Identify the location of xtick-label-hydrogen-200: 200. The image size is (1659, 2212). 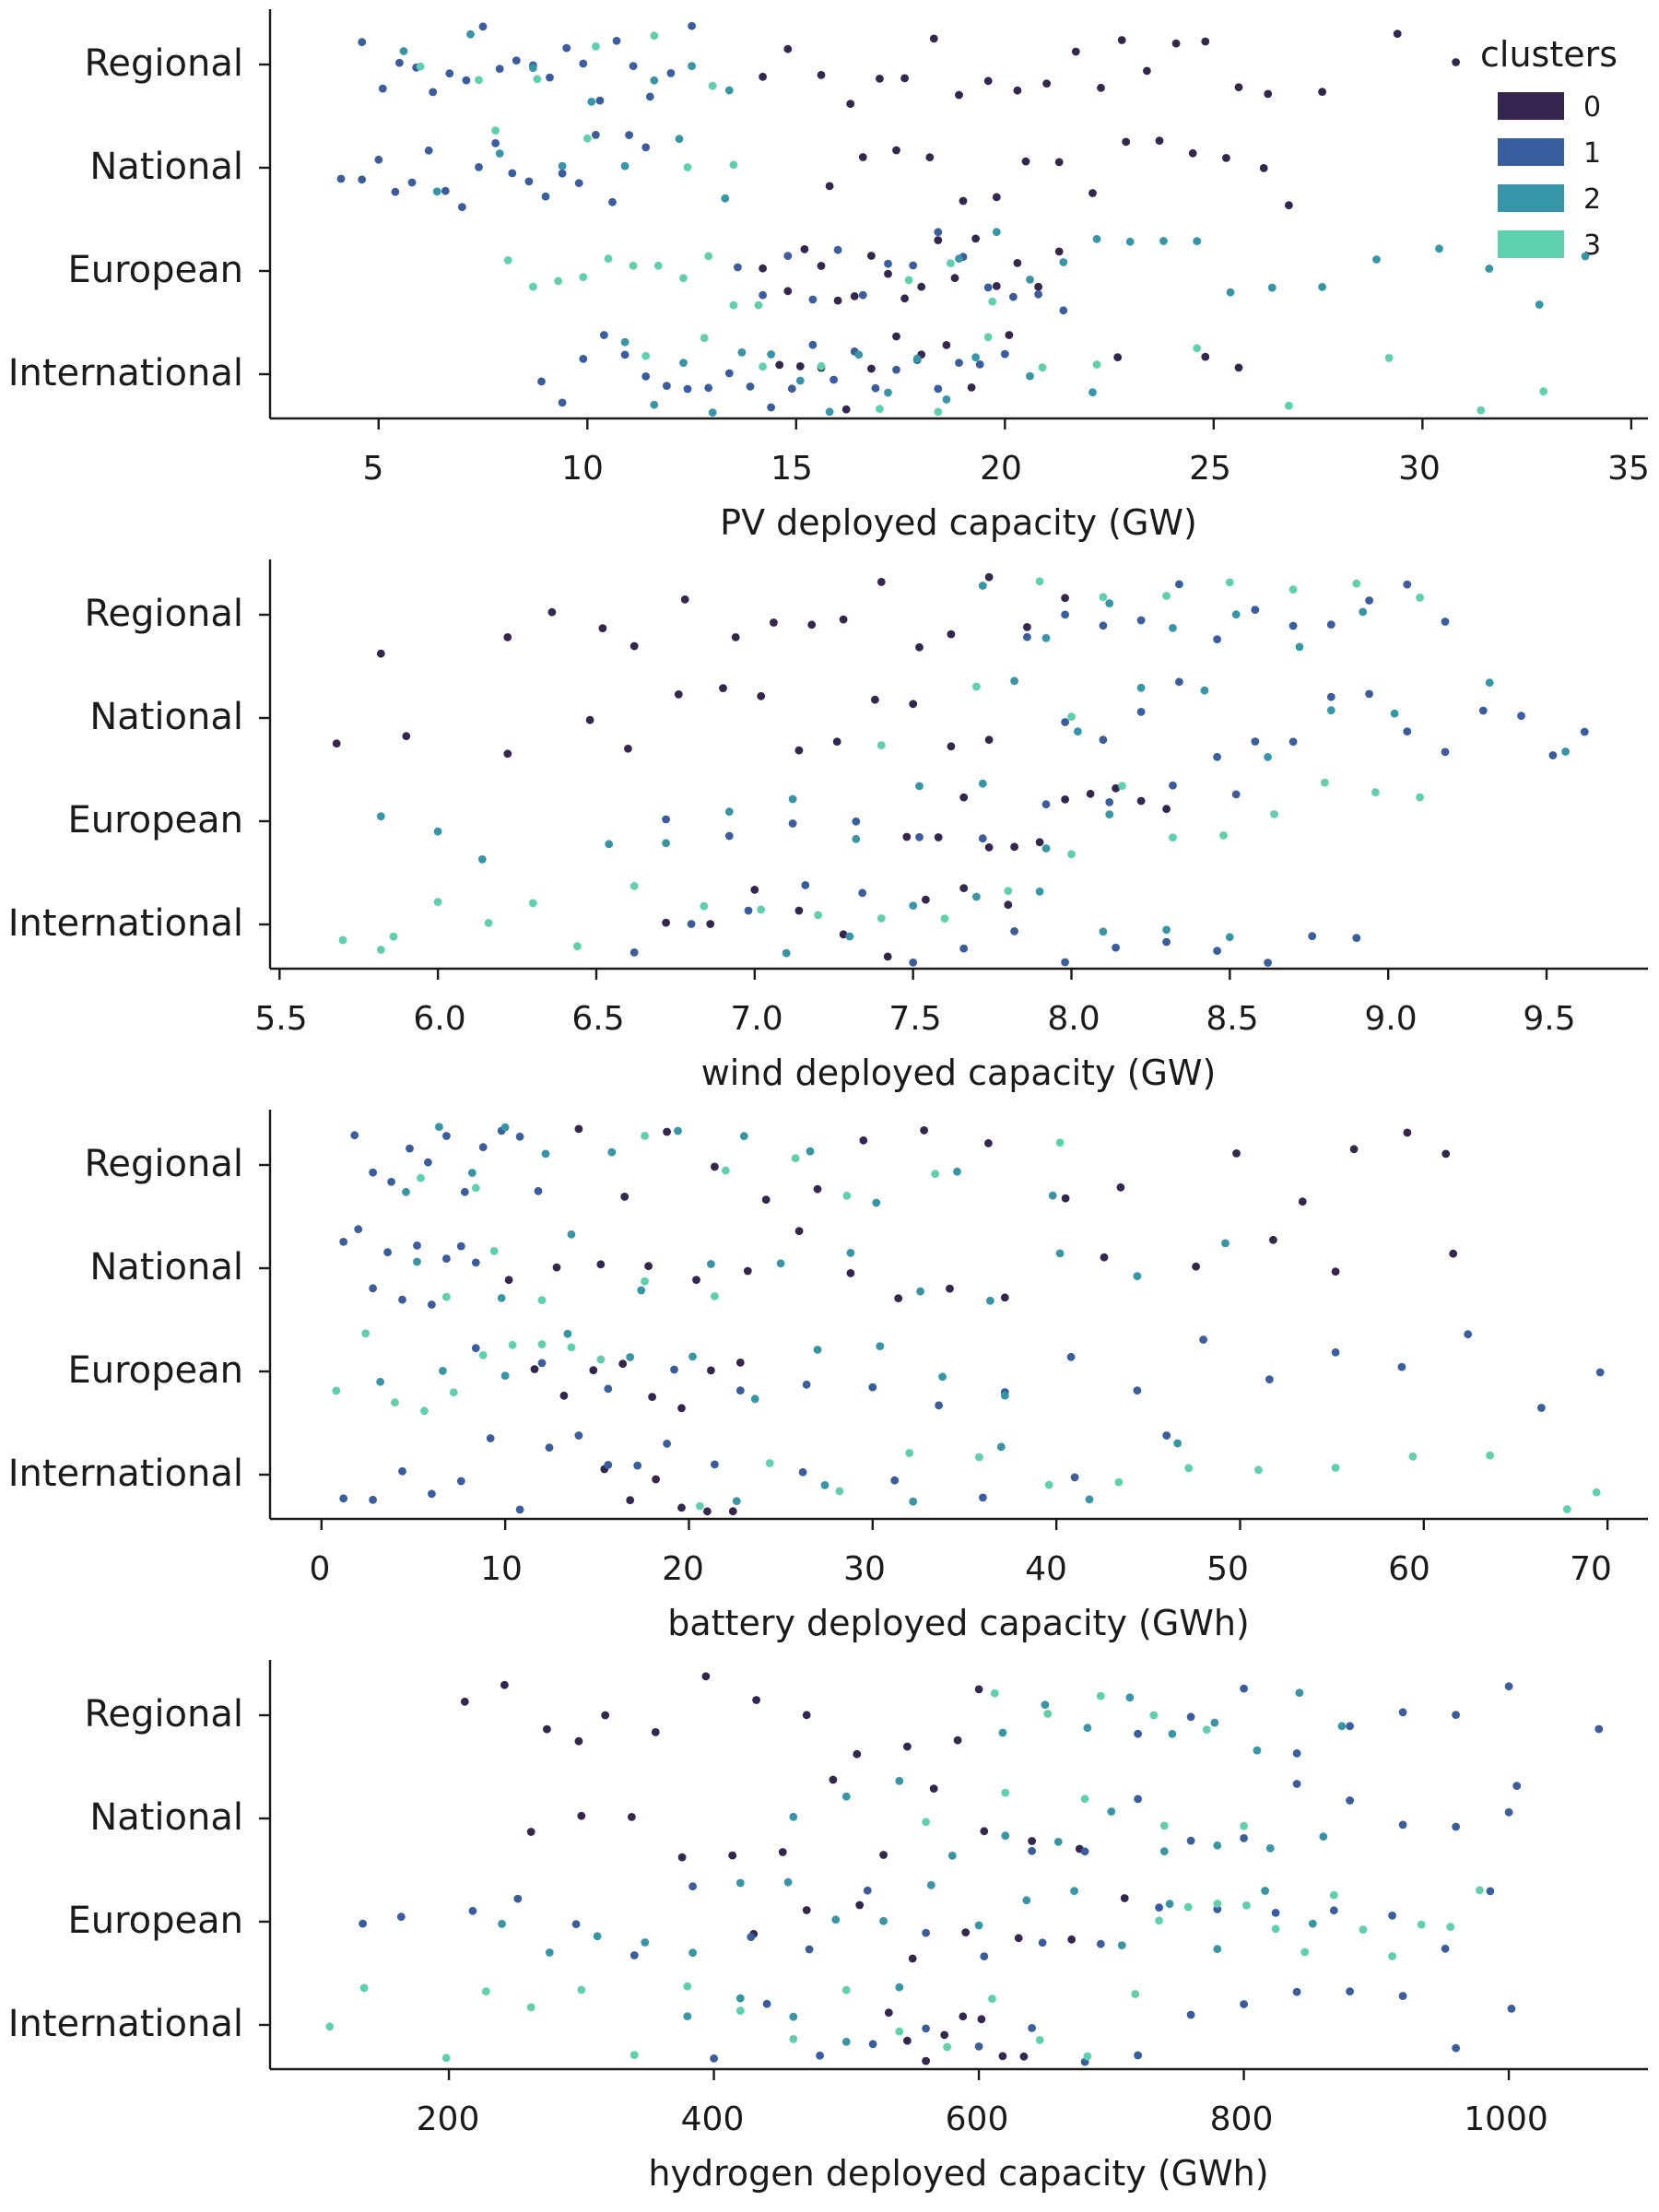
(448, 2119).